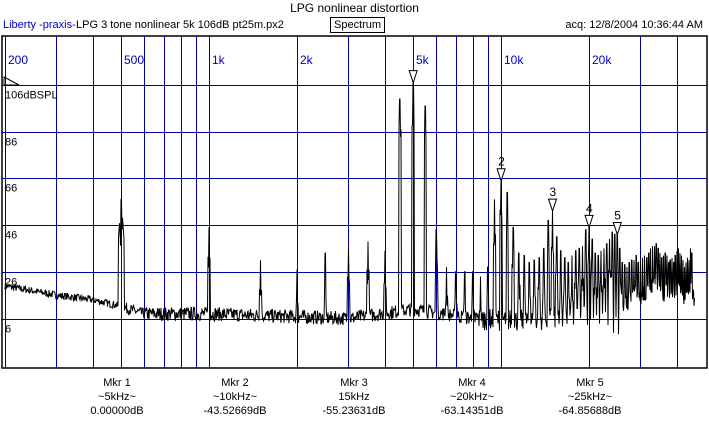  What do you see at coordinates (514, 60) in the screenshot?
I see `x-tick-label: 10k` at bounding box center [514, 60].